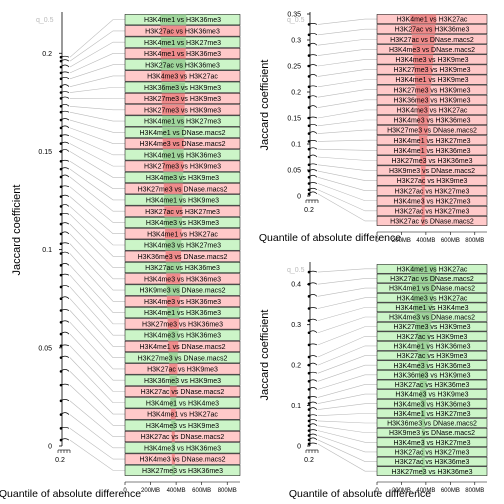  Describe the element at coordinates (182, 110) in the screenshot. I see `bar-label: H3K27me3 vs H3K9me3` at that location.